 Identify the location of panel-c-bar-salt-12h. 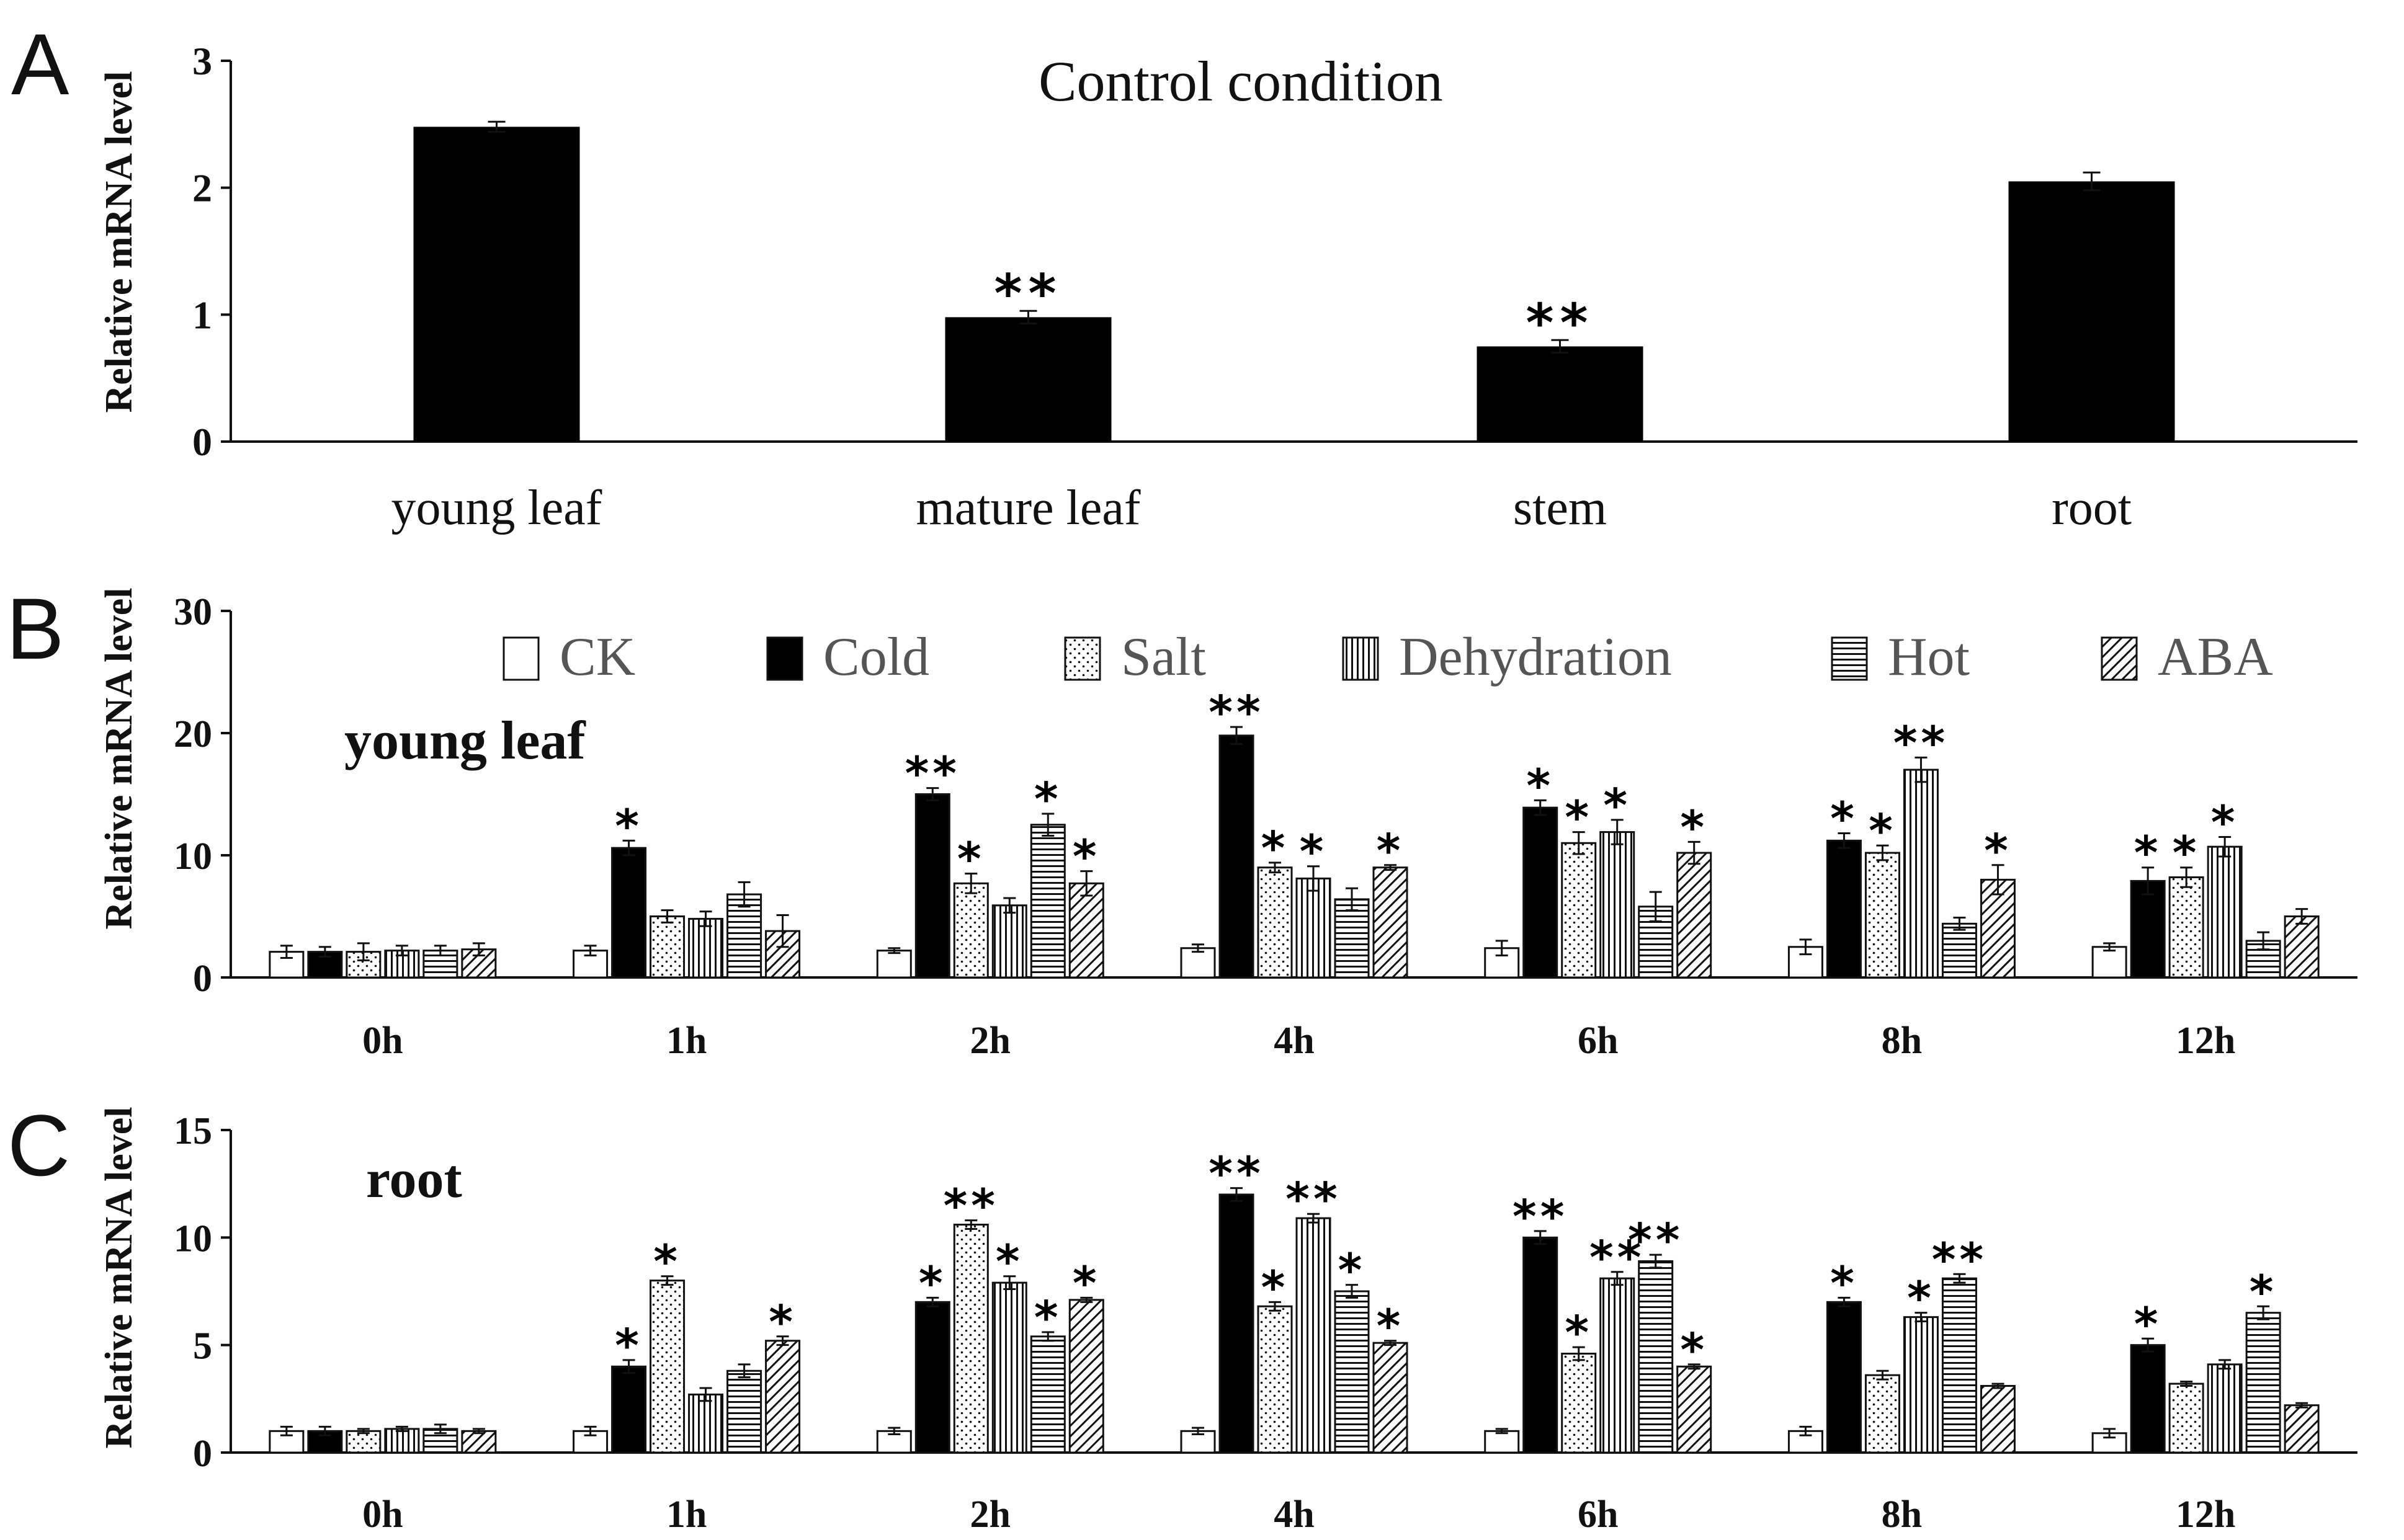
(2186, 1418).